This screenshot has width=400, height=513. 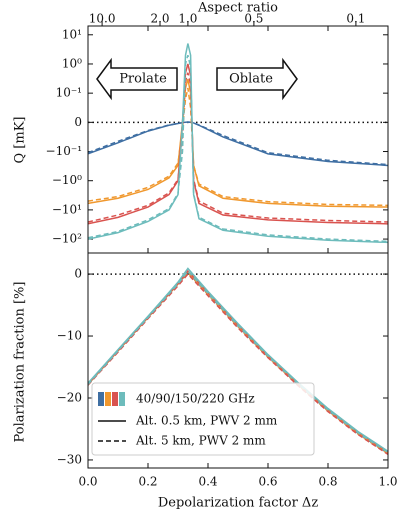 What do you see at coordinates (102, 19) in the screenshot?
I see `x2-tick-label: 10.0` at bounding box center [102, 19].